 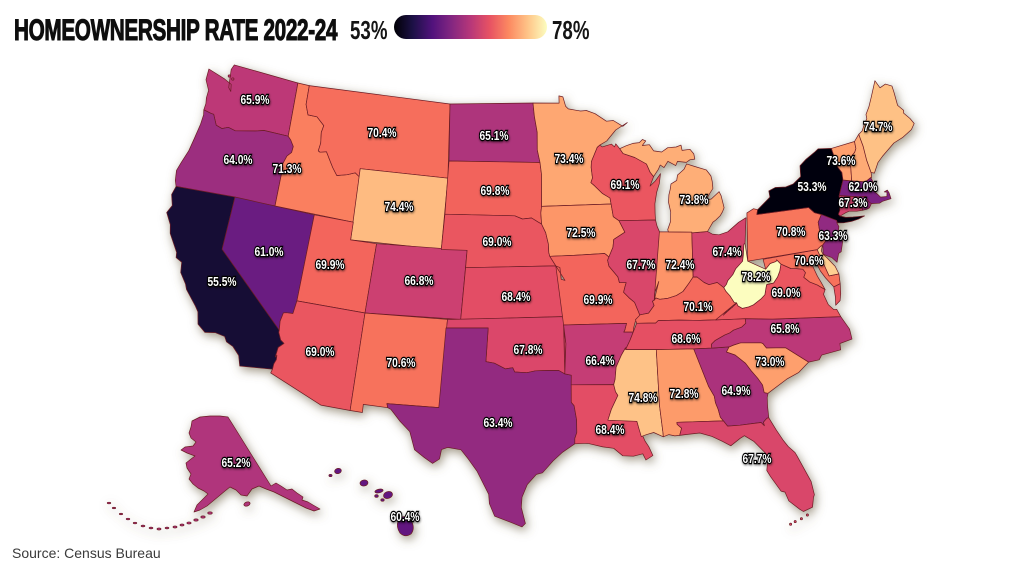 What do you see at coordinates (405, 516) in the screenshot?
I see `svg-text: 60.4%` at bounding box center [405, 516].